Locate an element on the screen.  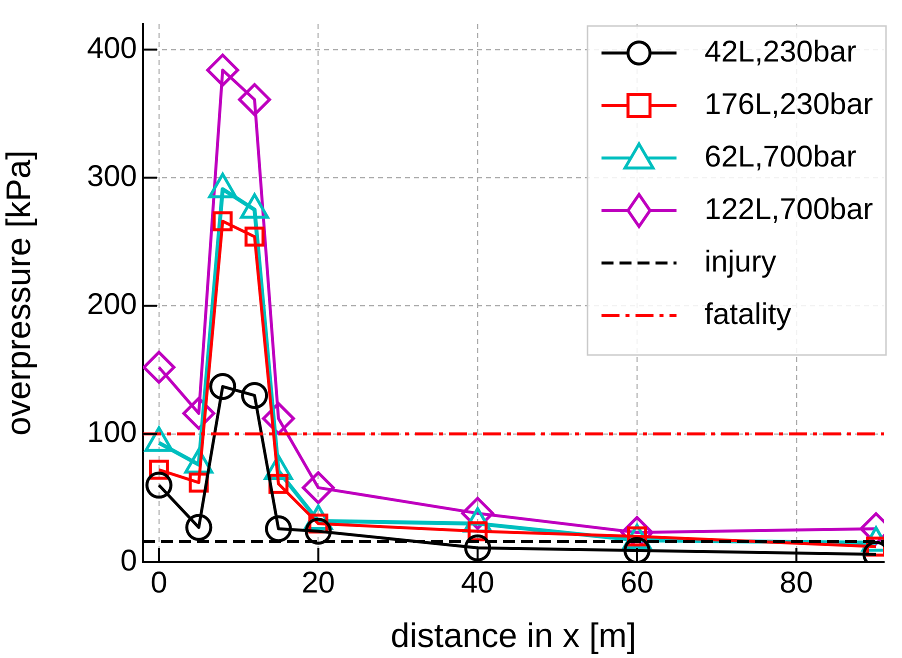
legend-label: 42L,230bar is located at coordinates (780, 51).